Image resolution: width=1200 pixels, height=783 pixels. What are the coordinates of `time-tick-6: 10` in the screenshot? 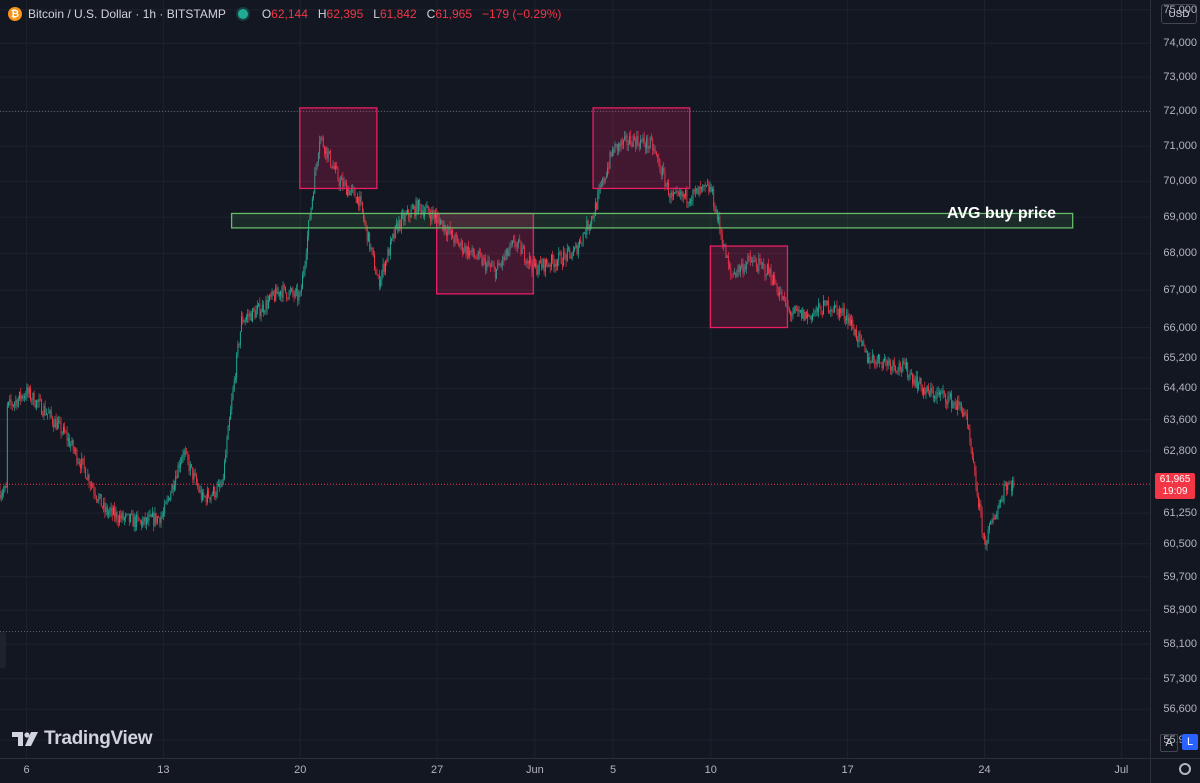 It's located at (711, 770).